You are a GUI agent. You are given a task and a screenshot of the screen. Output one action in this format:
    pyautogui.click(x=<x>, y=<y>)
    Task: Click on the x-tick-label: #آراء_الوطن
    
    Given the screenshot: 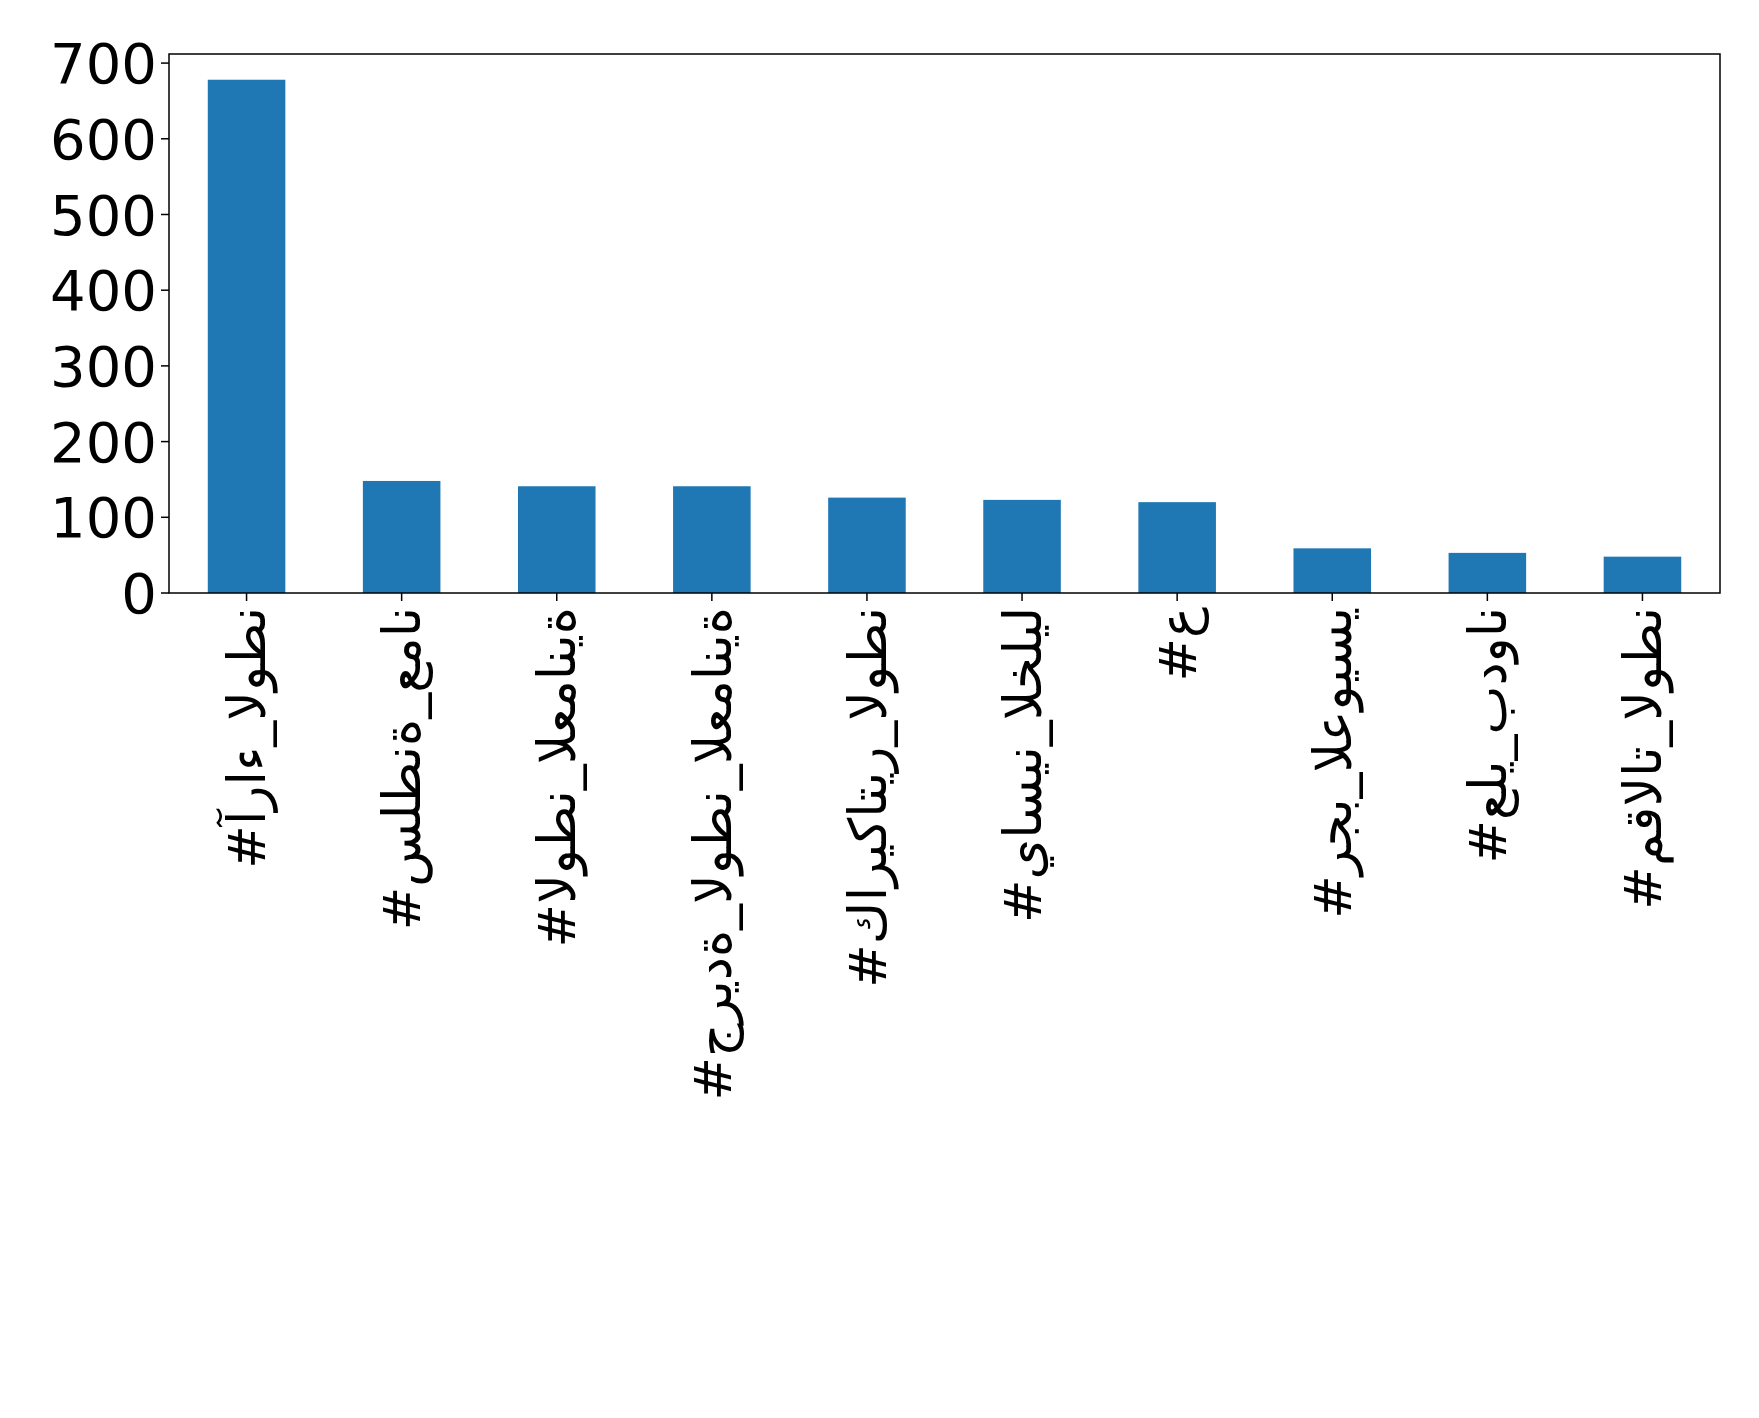 What is the action you would take?
    pyautogui.click(x=247, y=738)
    